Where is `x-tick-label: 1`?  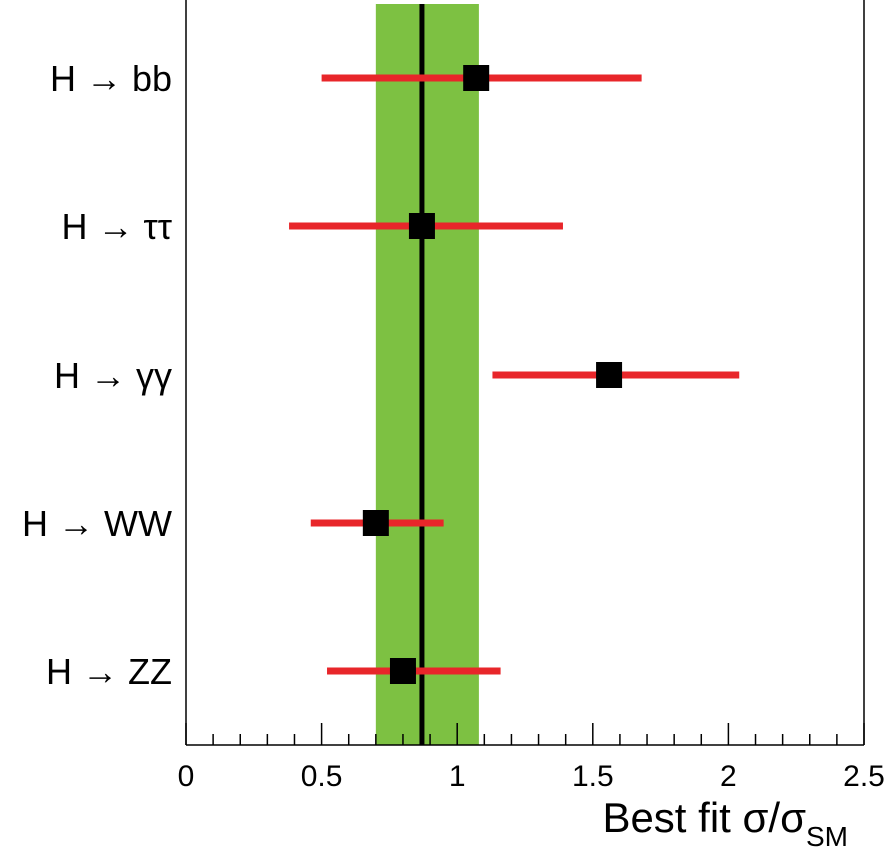
x-tick-label: 1 is located at coordinates (457, 776).